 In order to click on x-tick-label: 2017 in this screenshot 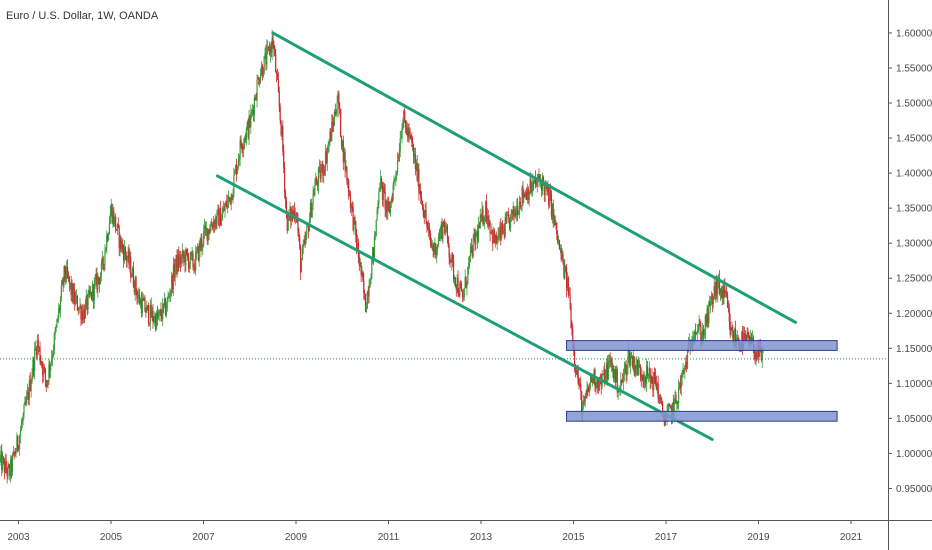, I will do `click(666, 537)`.